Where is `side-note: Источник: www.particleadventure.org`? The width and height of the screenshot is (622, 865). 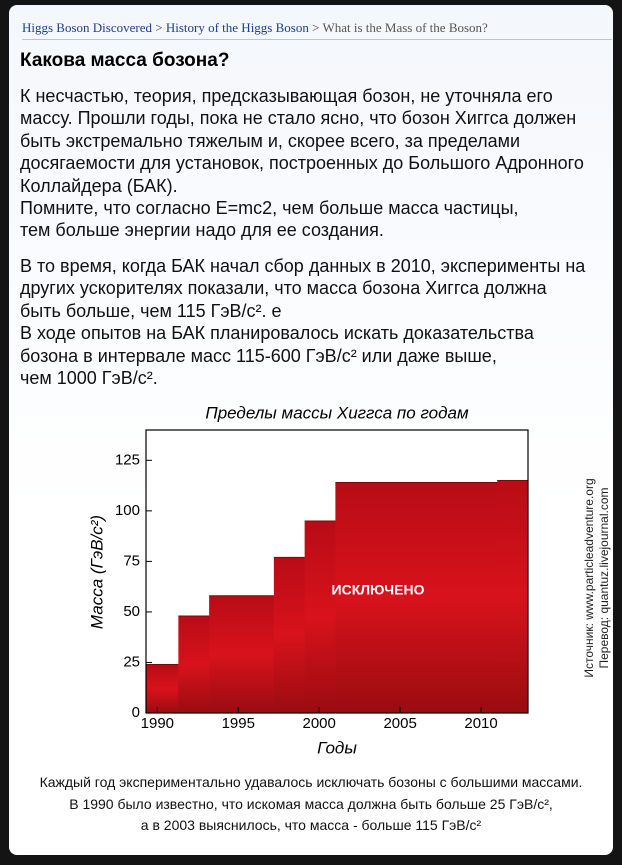
side-note: Источник: www.particleadventure.org is located at coordinates (589, 577).